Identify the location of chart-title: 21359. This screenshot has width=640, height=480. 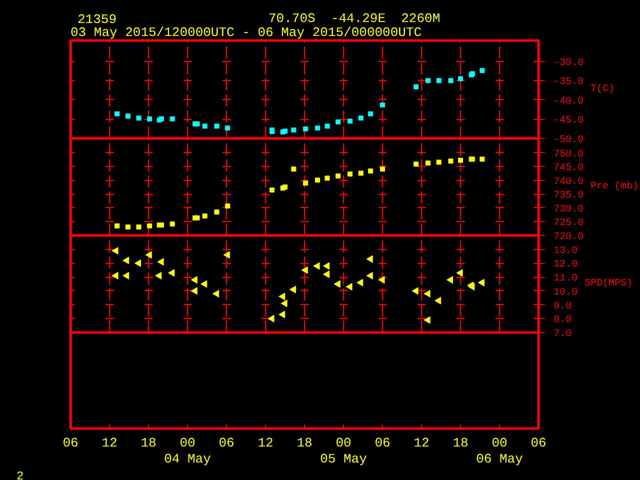
(97, 19).